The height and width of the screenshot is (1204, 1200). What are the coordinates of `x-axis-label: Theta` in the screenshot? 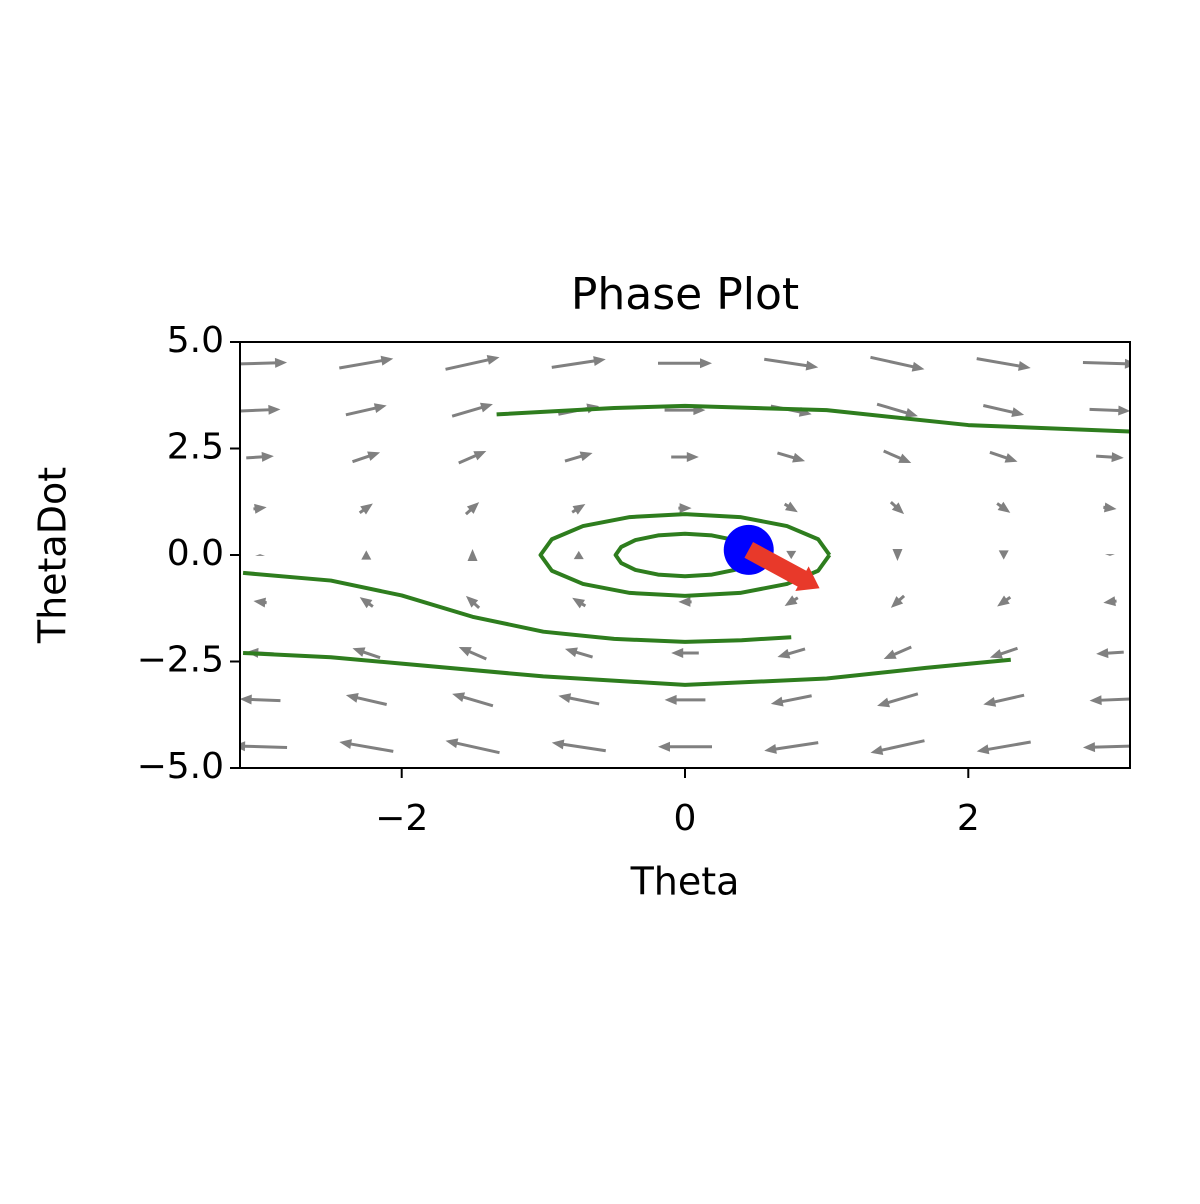 It's located at (685, 882).